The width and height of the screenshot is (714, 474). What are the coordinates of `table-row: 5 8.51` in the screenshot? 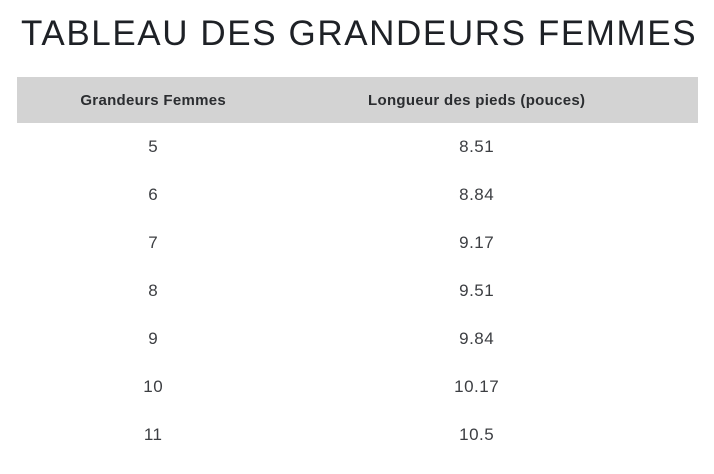 It's located at (357, 147).